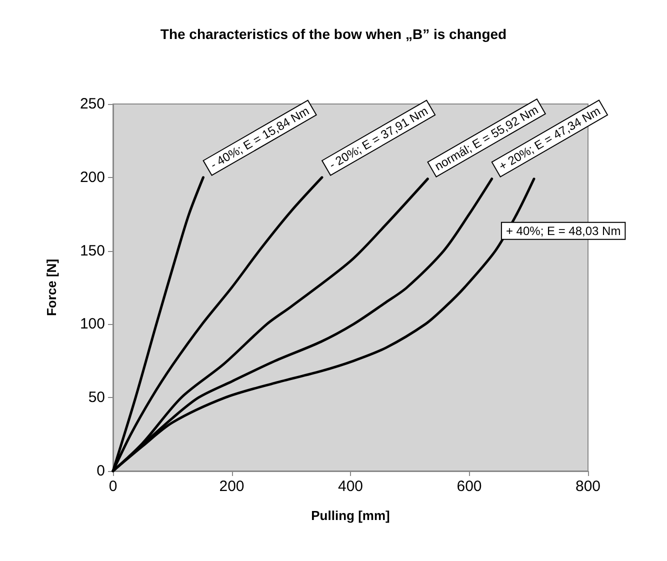 The image size is (667, 561). Describe the element at coordinates (92, 251) in the screenshot. I see `y-tick-label: 150` at that location.